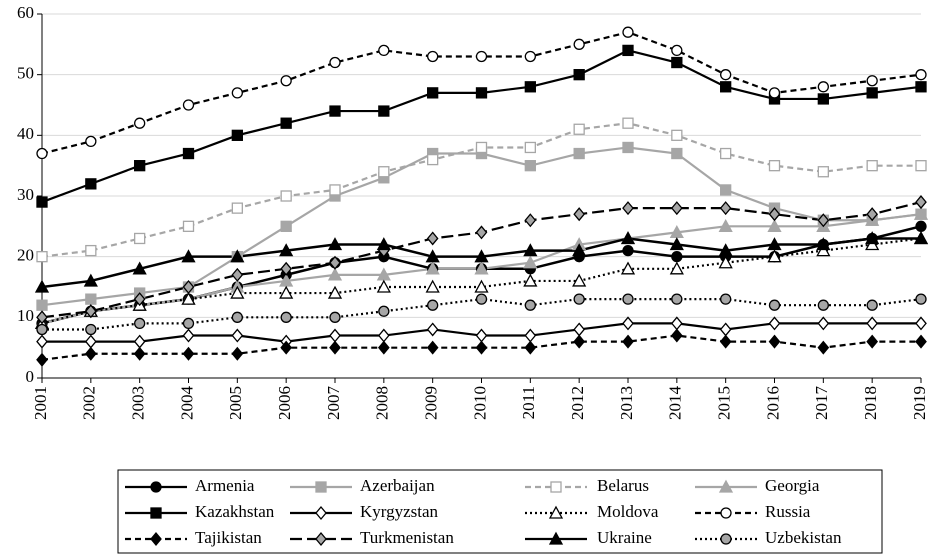  What do you see at coordinates (624, 537) in the screenshot?
I see `legend-label: Ukraine` at bounding box center [624, 537].